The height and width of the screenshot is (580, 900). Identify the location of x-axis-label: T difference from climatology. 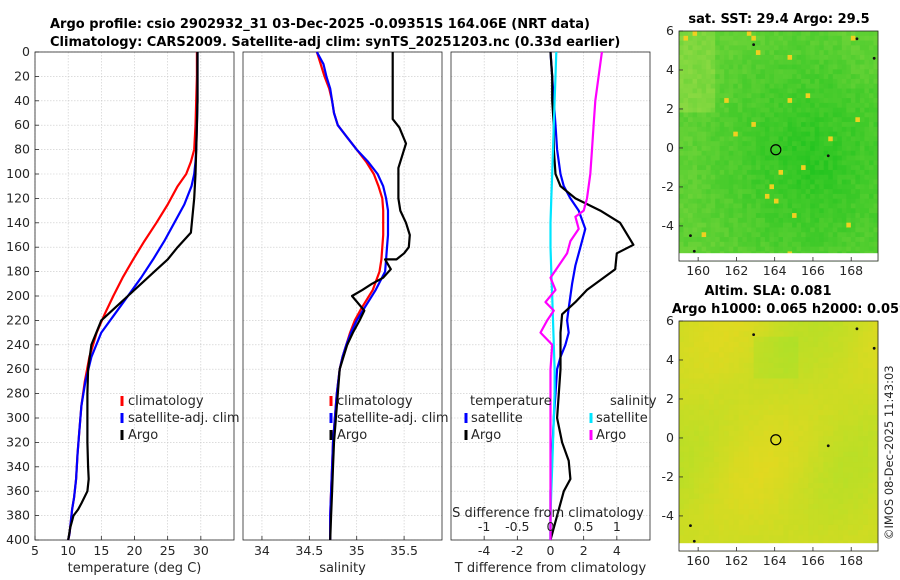
(550, 568).